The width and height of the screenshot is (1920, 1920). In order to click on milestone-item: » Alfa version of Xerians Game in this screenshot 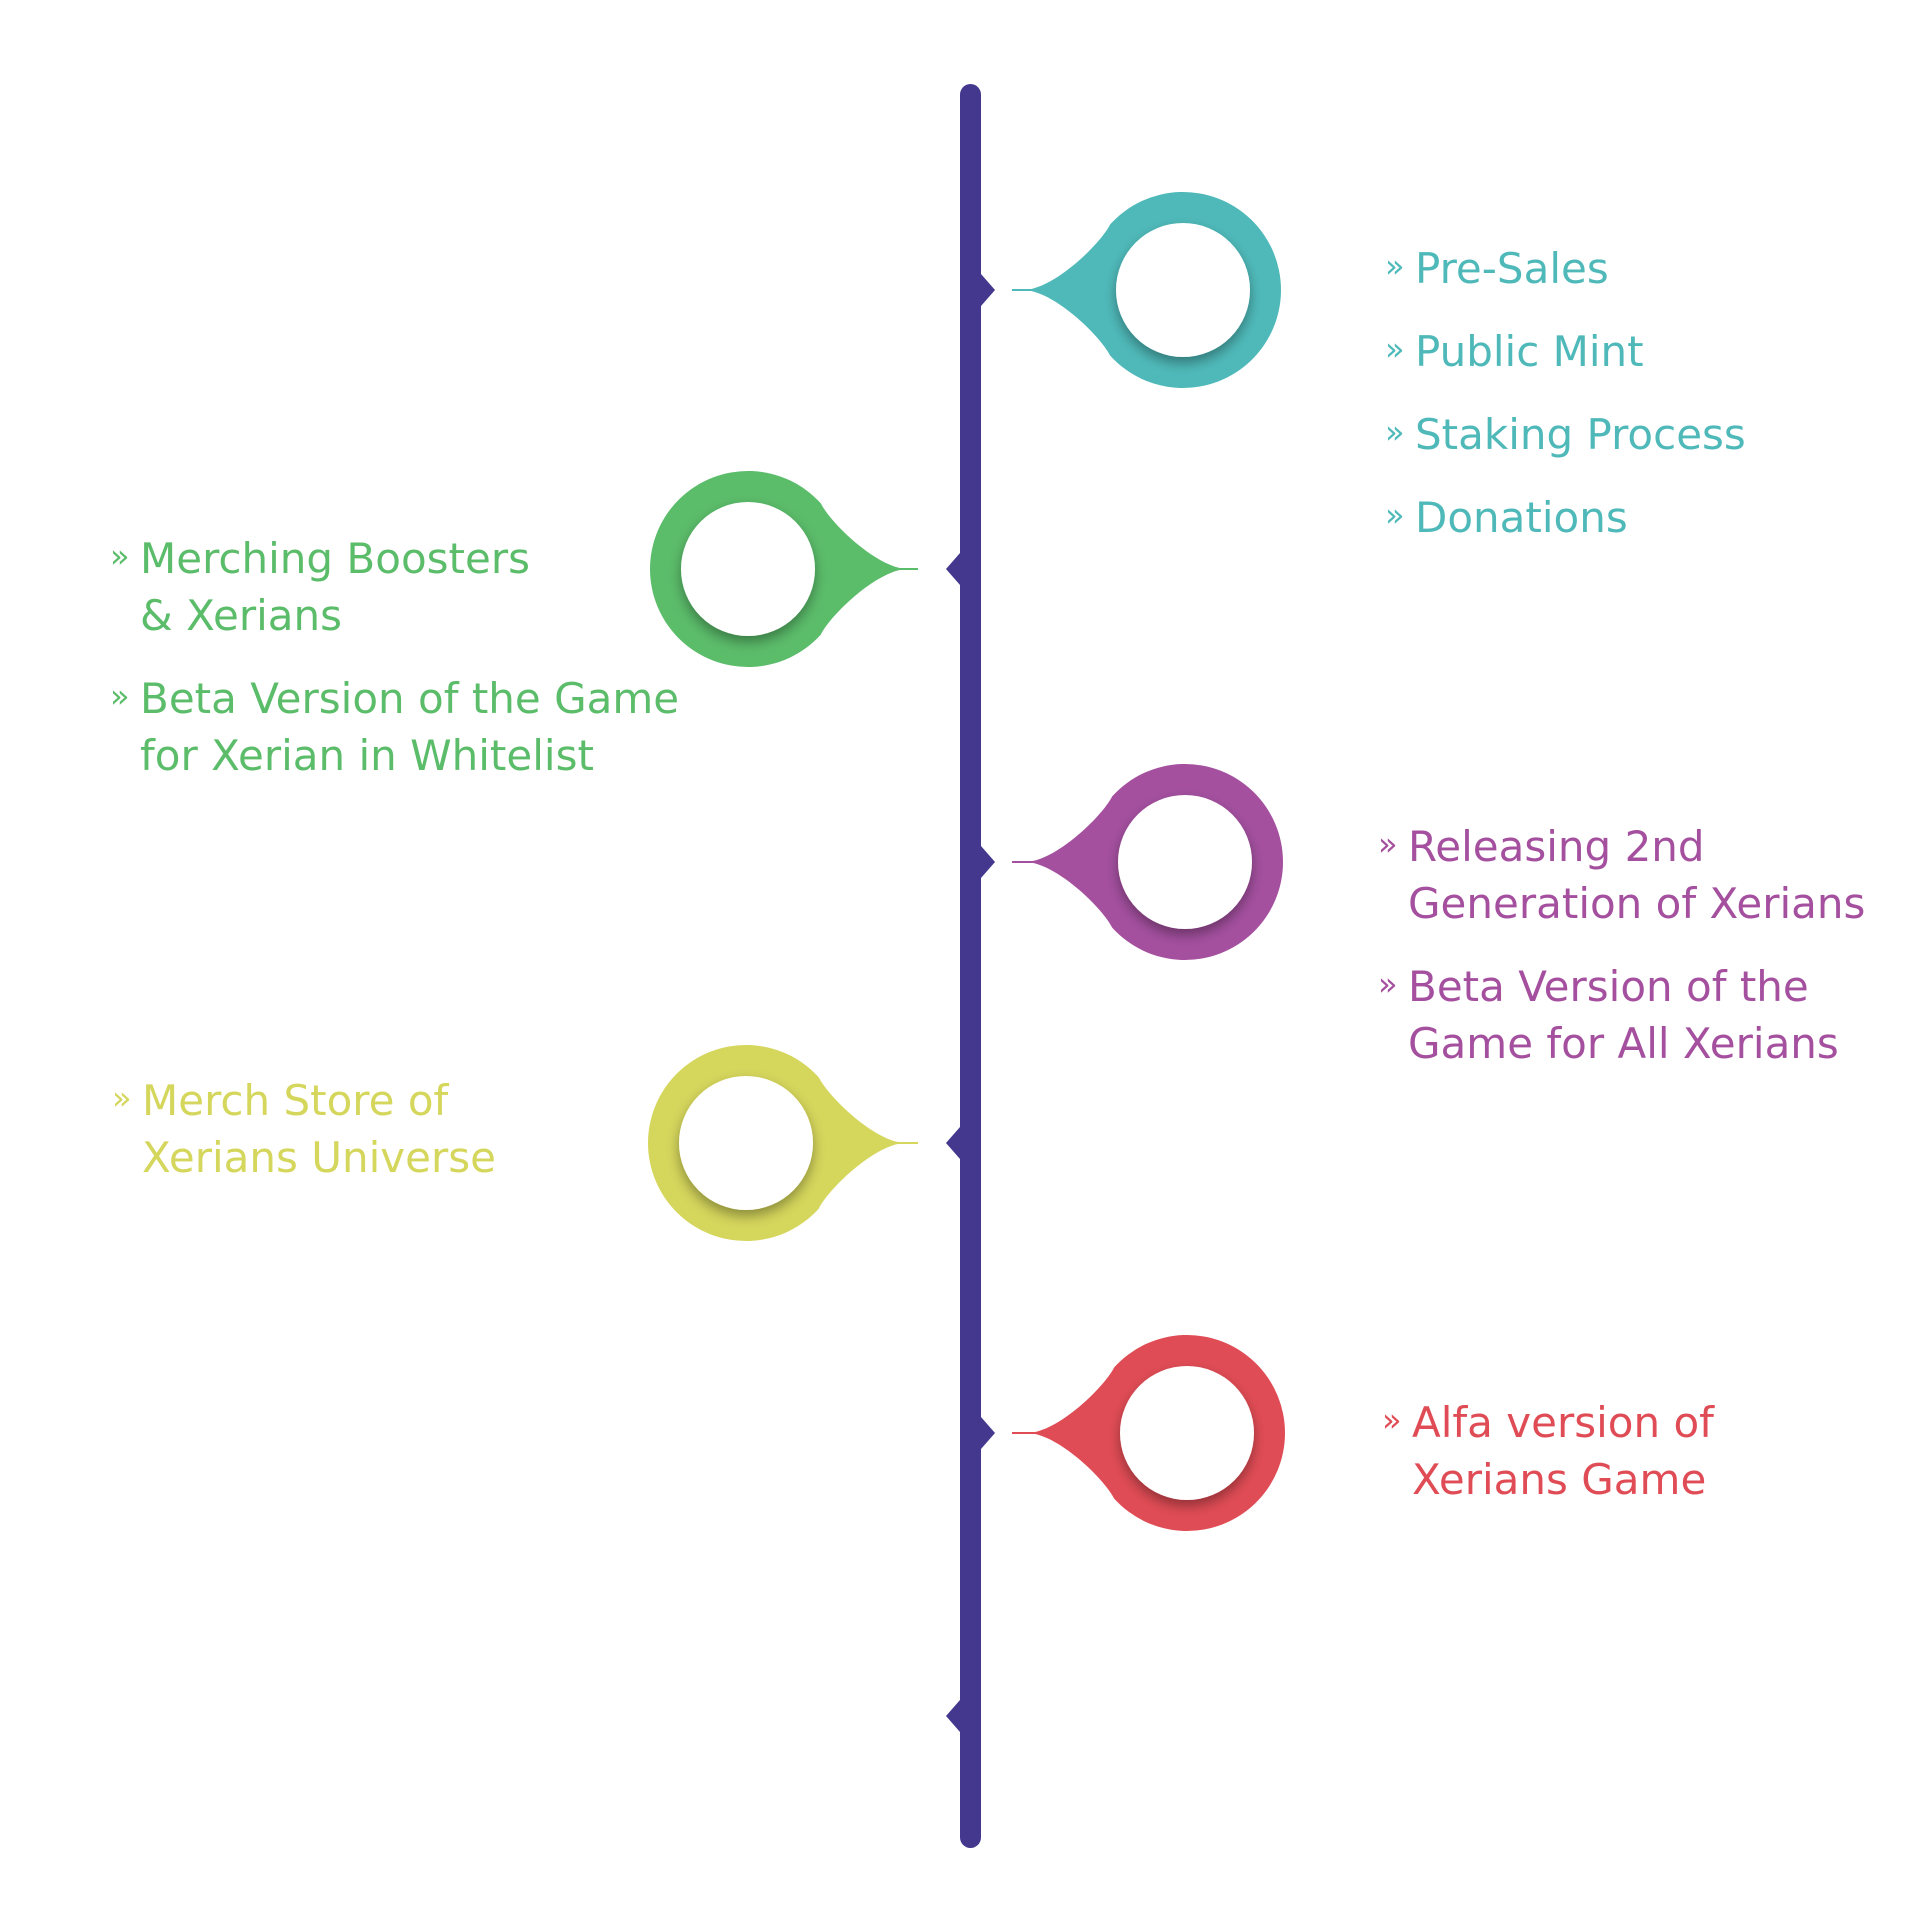, I will do `click(1548, 1451)`.